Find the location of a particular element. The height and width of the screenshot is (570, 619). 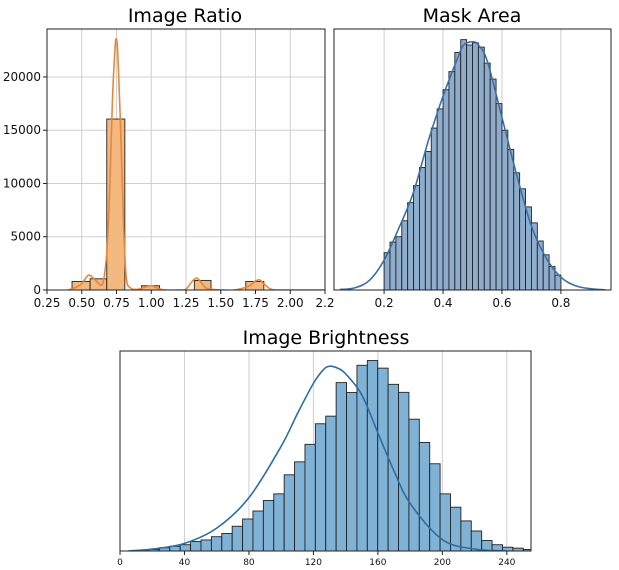

mask-area-xtick-label-3: 0.8 is located at coordinates (560, 303).